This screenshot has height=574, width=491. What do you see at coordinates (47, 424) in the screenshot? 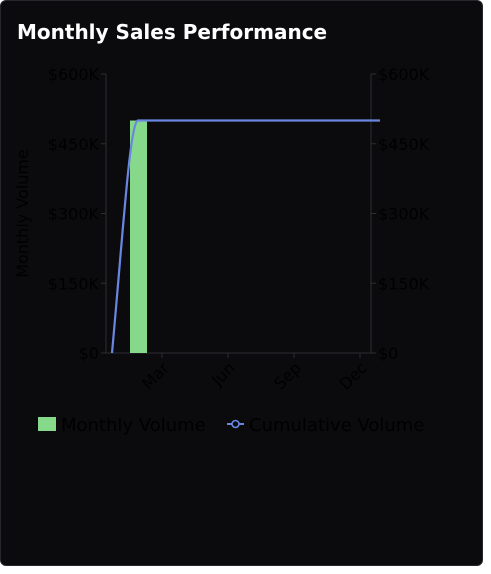
I see `legend-swatch-monthly` at bounding box center [47, 424].